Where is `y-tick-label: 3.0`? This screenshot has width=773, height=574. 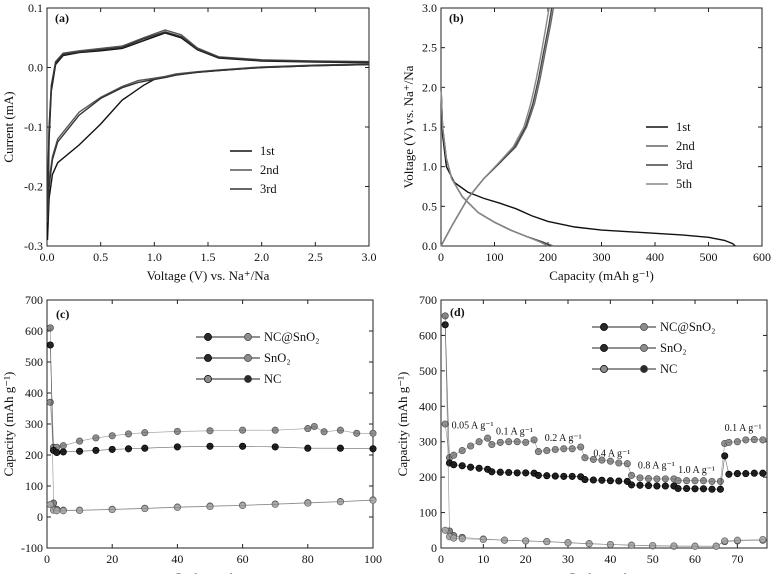 y-tick-label: 3.0 is located at coordinates (429, 8).